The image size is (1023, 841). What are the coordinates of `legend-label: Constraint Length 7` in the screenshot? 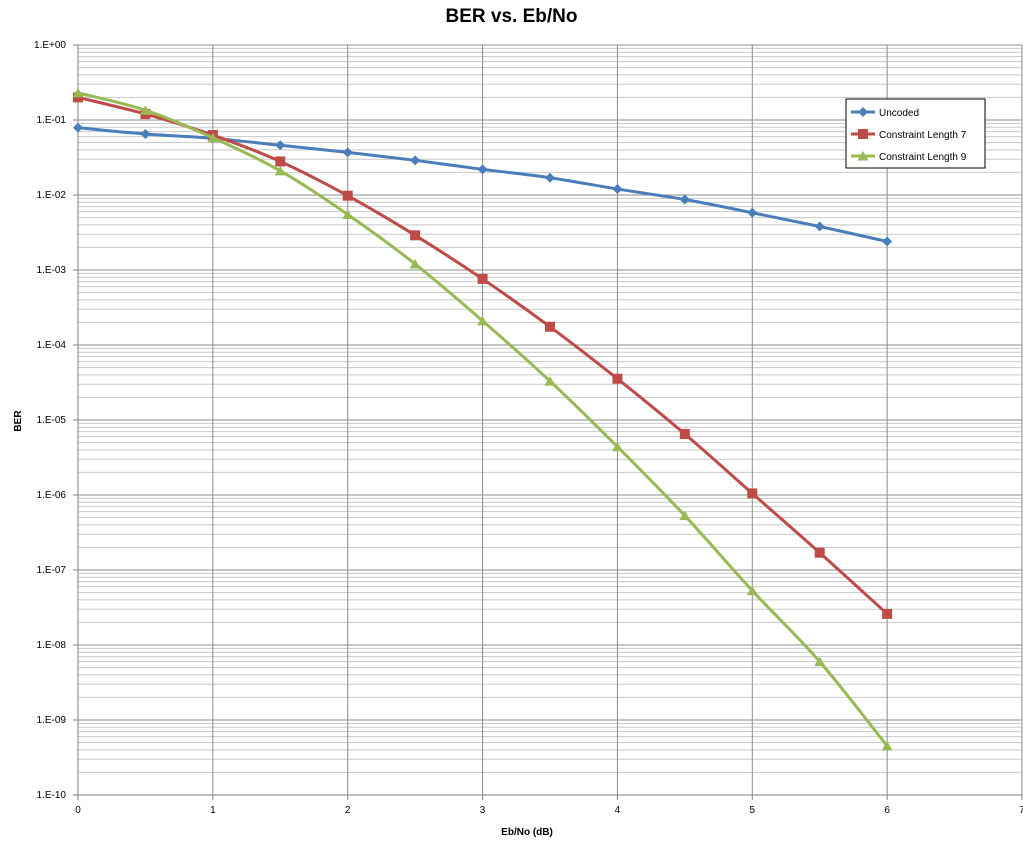 It's located at (923, 135).